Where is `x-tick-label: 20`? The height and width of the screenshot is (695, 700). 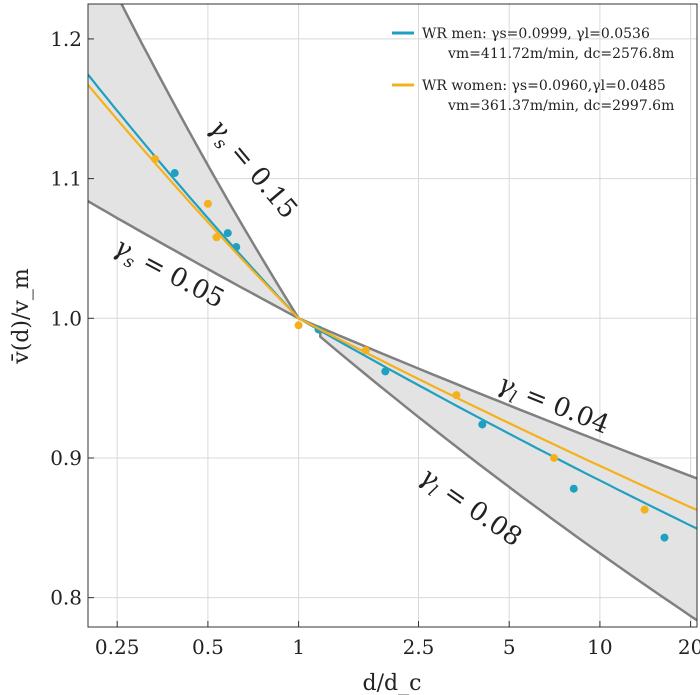
x-tick-label: 20 is located at coordinates (689, 647).